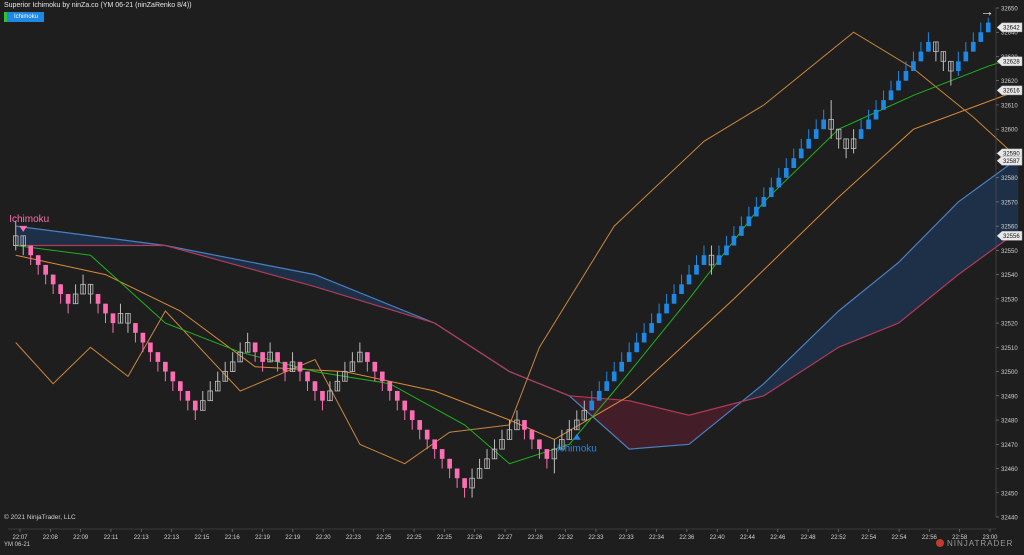  I want to click on price-tick-label: 32480, so click(1009, 422).